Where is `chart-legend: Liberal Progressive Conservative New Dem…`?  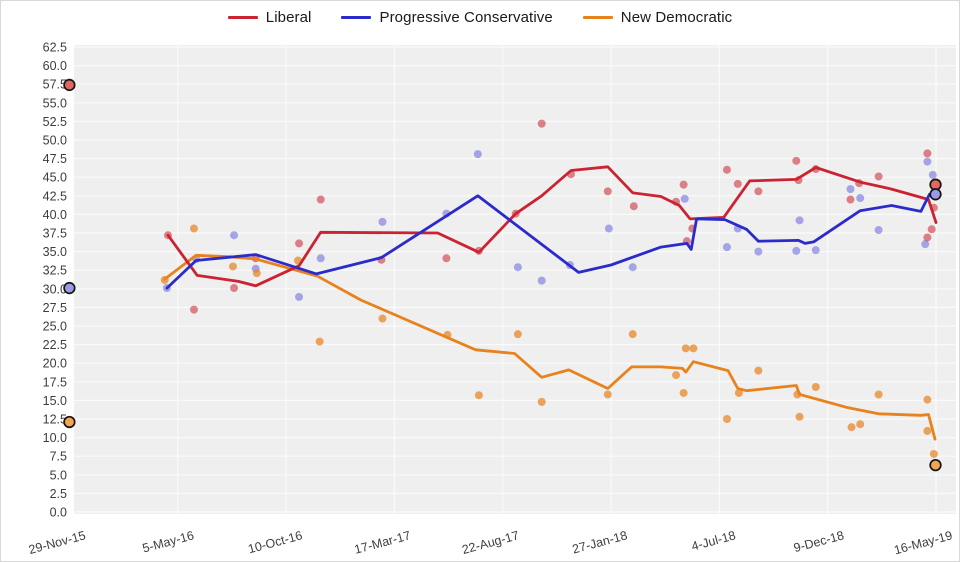 chart-legend: Liberal Progressive Conservative New Dem… is located at coordinates (480, 17).